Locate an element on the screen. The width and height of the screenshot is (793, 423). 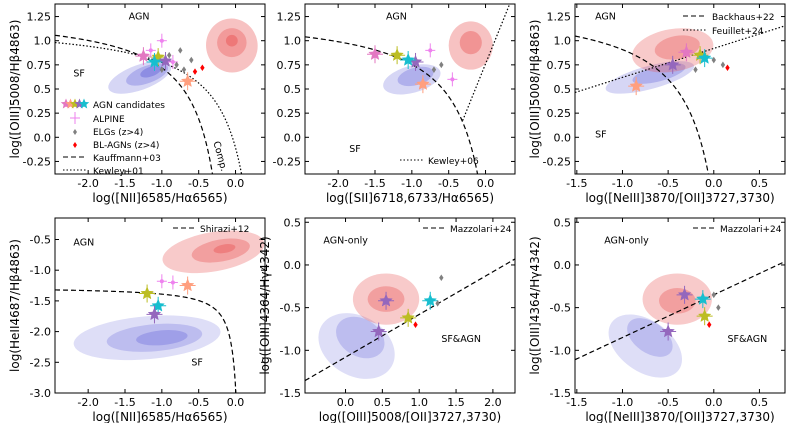
x-axis-label: log([OIII]5008/[OII]3727,3730) is located at coordinates (410, 416).